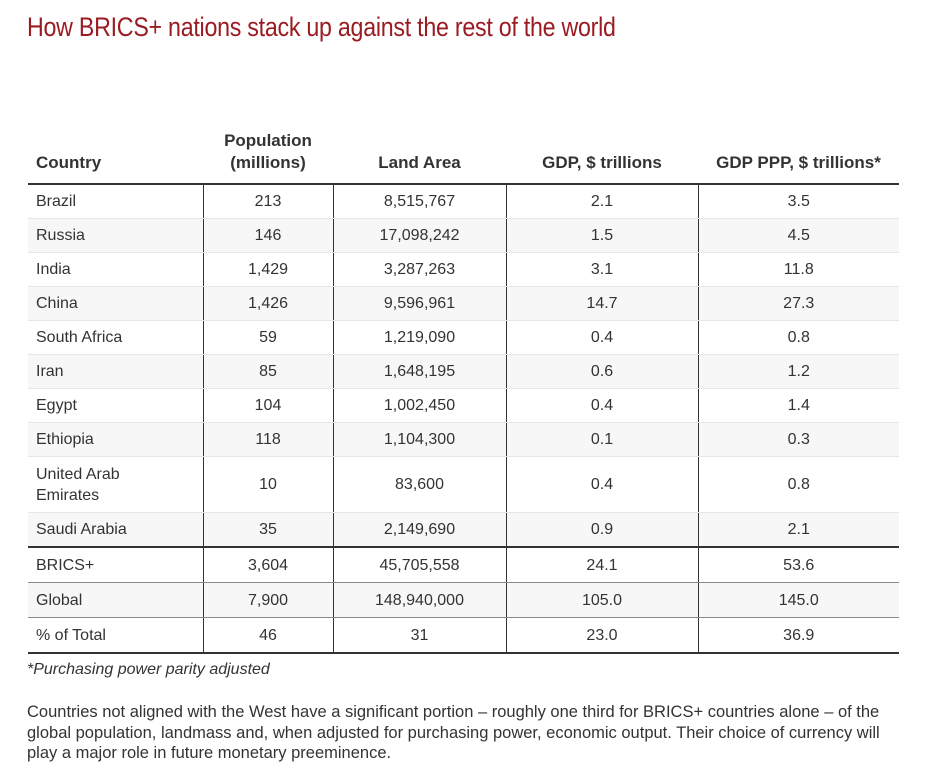 The width and height of the screenshot is (929, 770). Describe the element at coordinates (798, 235) in the screenshot. I see `cell-gdp-ppp: 4.5` at that location.